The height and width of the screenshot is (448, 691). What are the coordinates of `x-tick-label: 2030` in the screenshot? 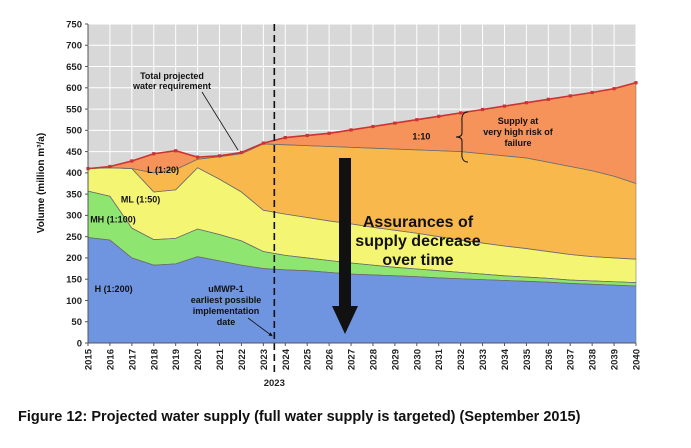 It's located at (417, 359).